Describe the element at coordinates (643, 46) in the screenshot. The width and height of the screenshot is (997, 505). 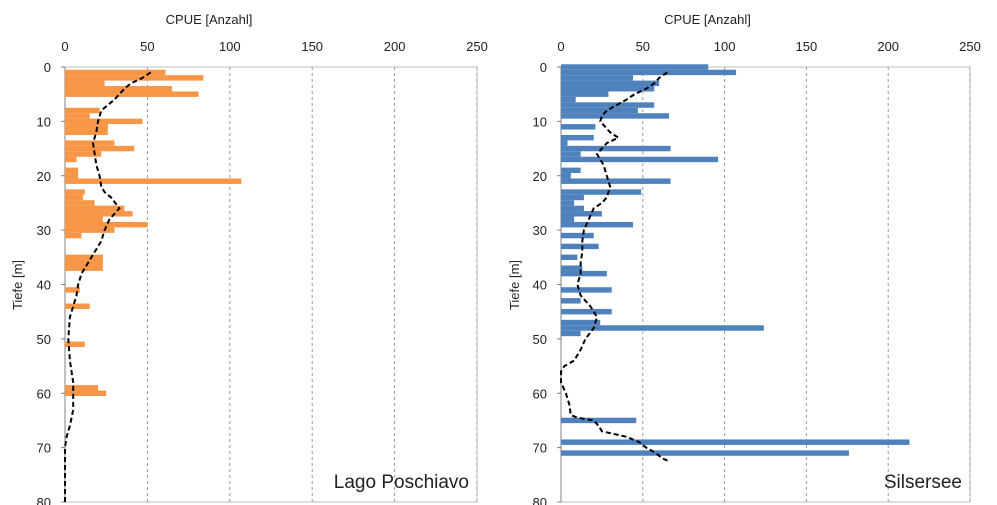
I see `x-tick-label: 50` at that location.